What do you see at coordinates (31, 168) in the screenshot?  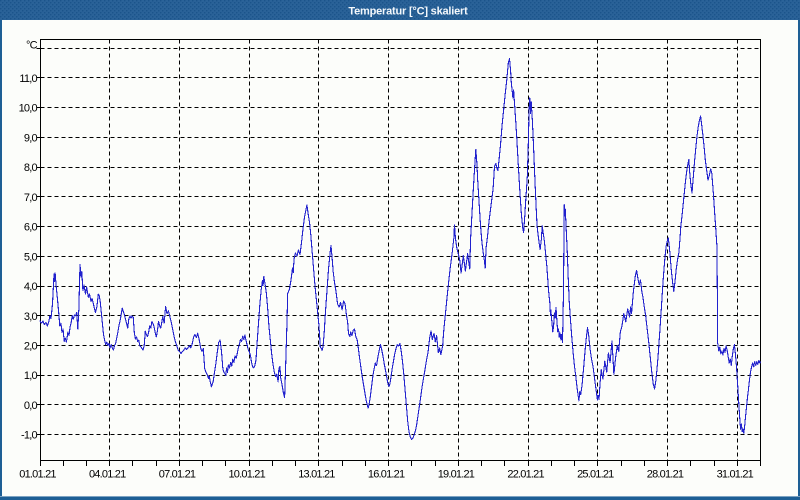 I see `svg-text: 8,0` at bounding box center [31, 168].